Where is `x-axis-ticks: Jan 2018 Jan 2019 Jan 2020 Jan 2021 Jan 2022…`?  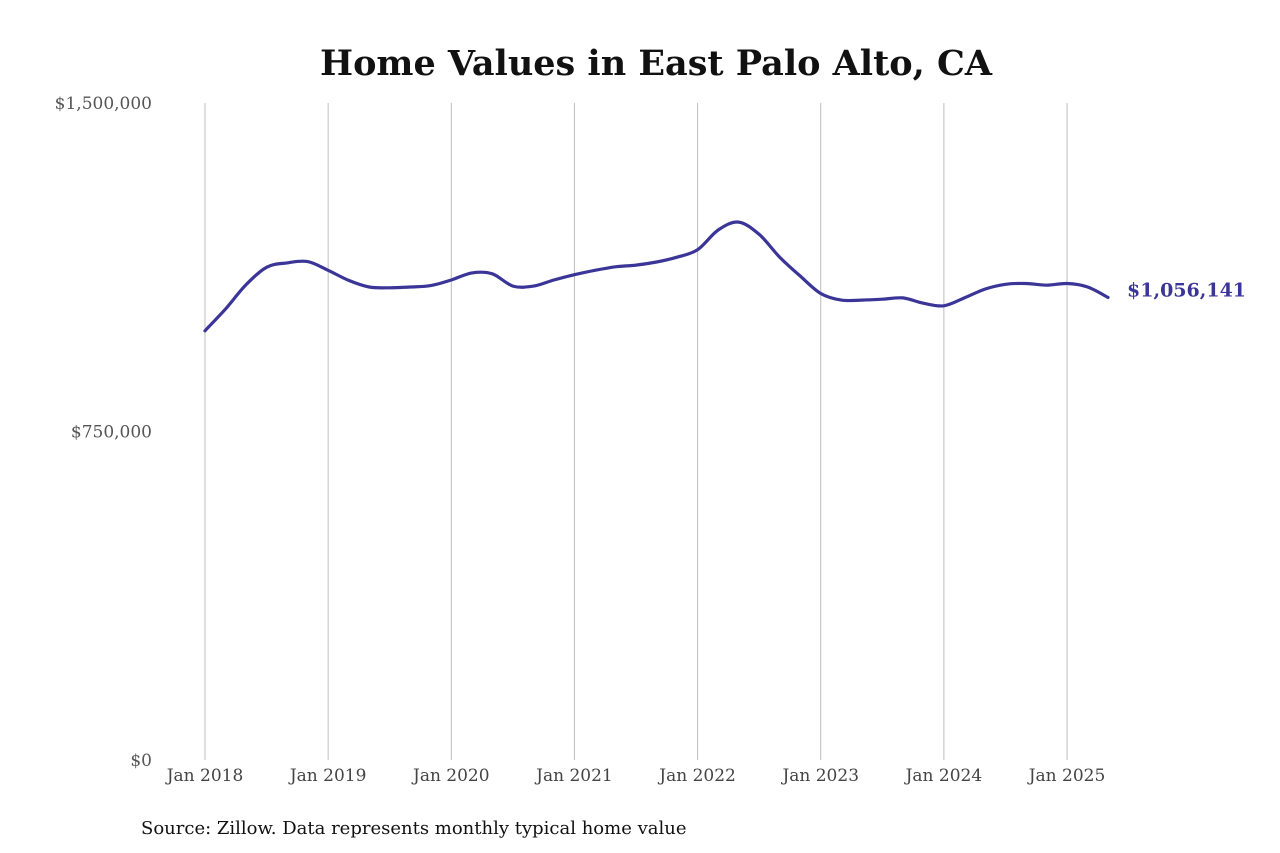 x-axis-ticks: Jan 2018 Jan 2019 Jan 2020 Jan 2021 Jan 2022… is located at coordinates (635, 776).